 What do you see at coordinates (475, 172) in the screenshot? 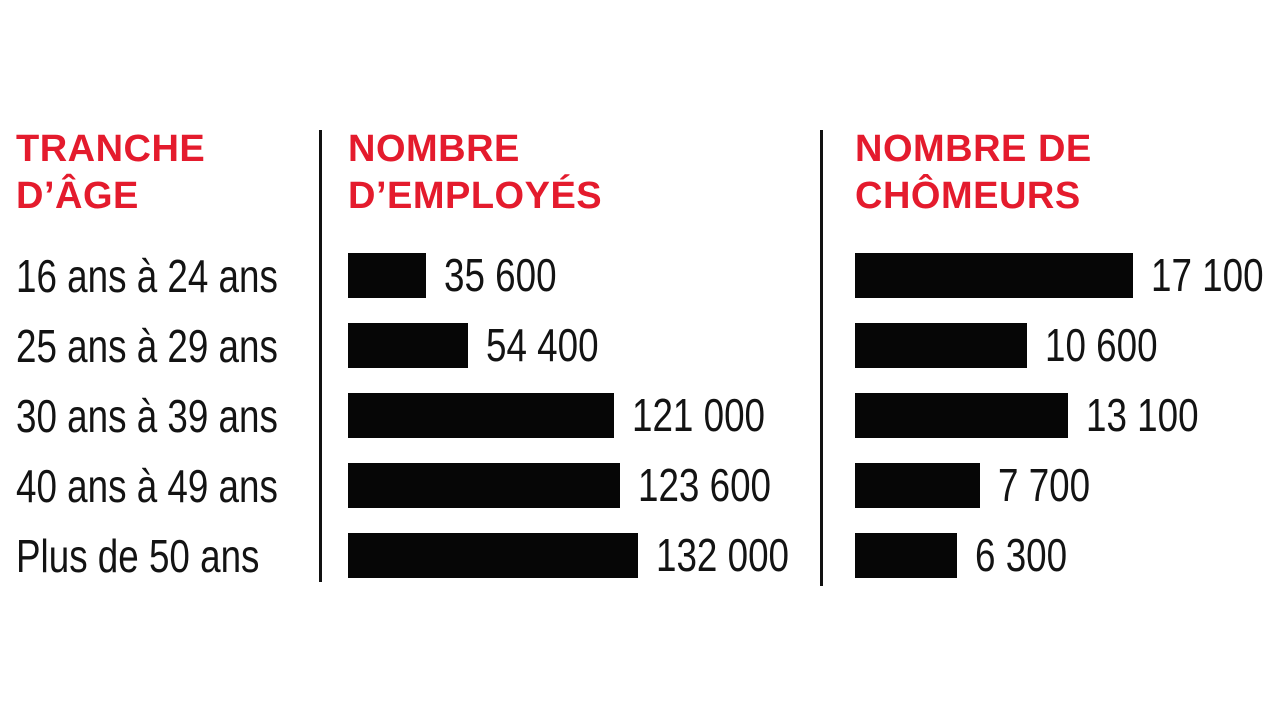
I see `column-header-employees: NOMBRE D’EMPLOYÉS` at bounding box center [475, 172].